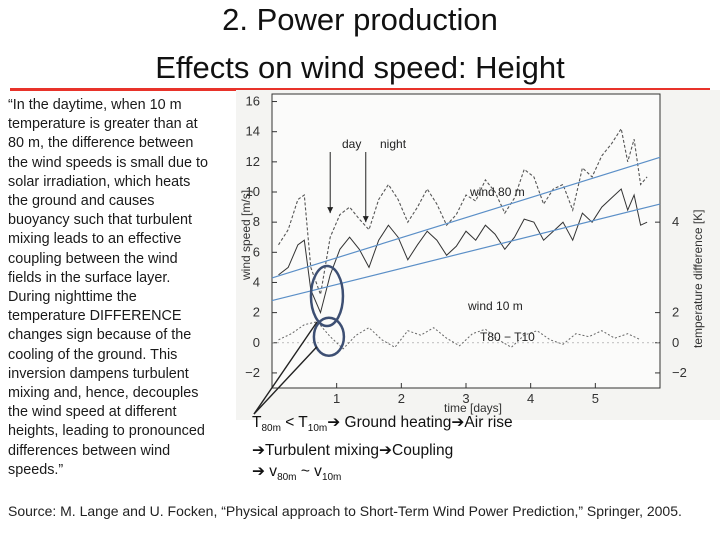 This screenshot has height=540, width=720. I want to click on x-axis-label: time [days], so click(473, 408).